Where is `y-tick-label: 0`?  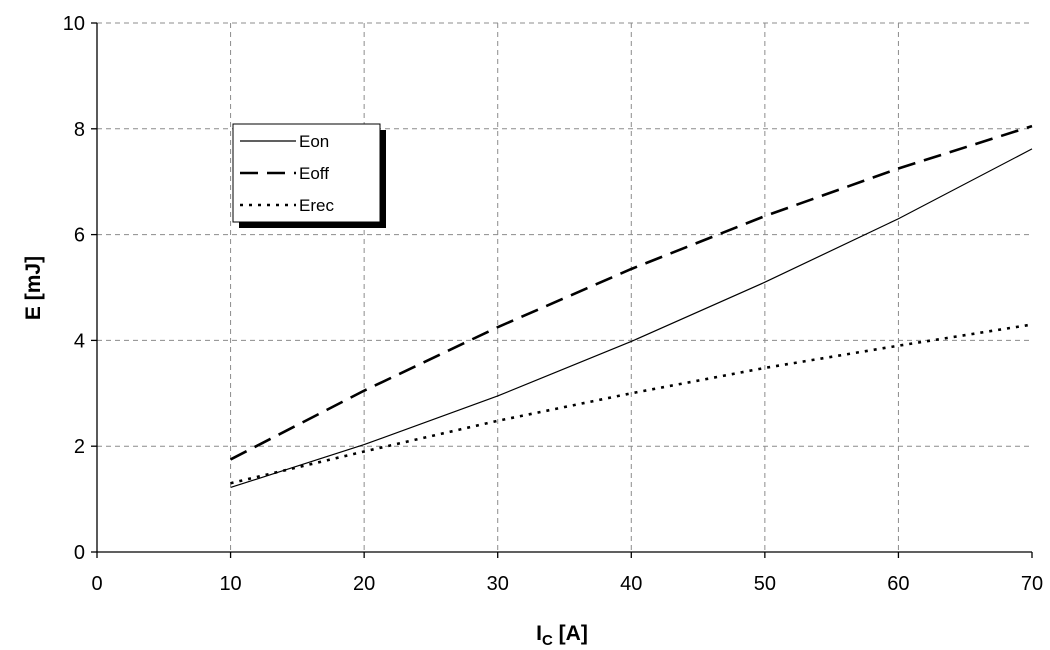 y-tick-label: 0 is located at coordinates (79, 553).